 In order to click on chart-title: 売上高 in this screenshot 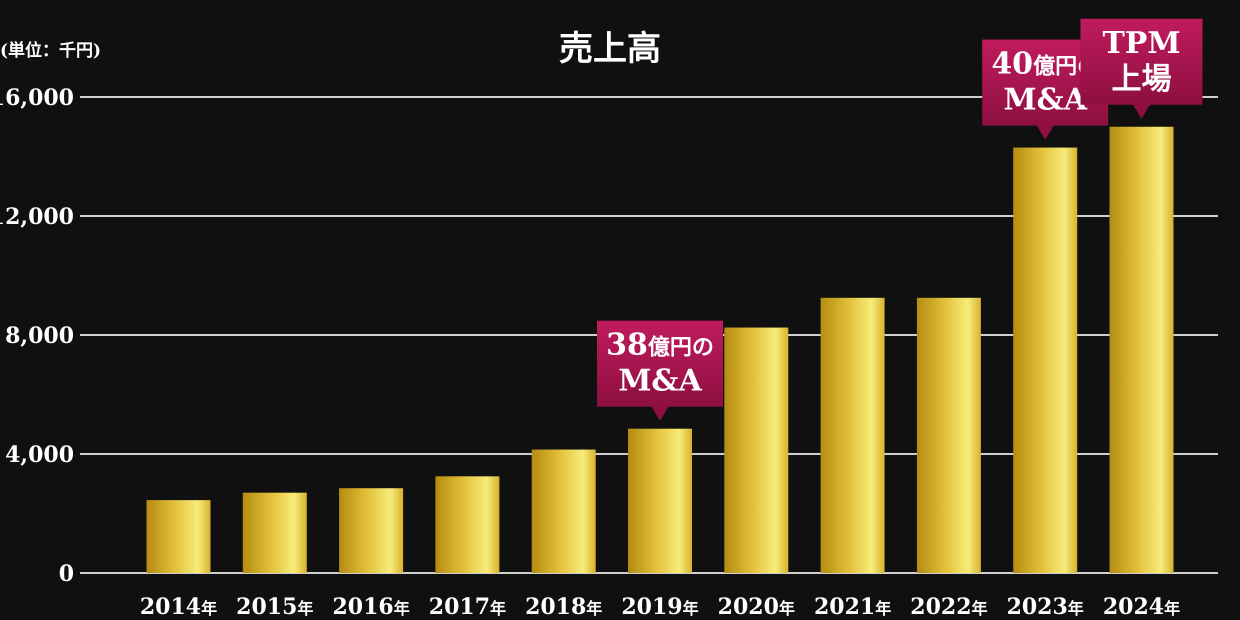, I will do `click(610, 49)`.